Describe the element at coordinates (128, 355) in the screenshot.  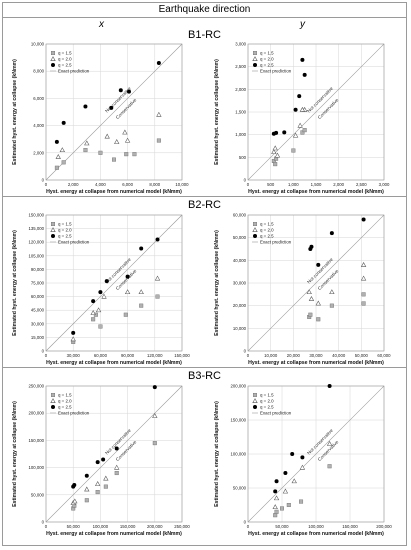
I see `x-tick-label: 90,000` at that location.